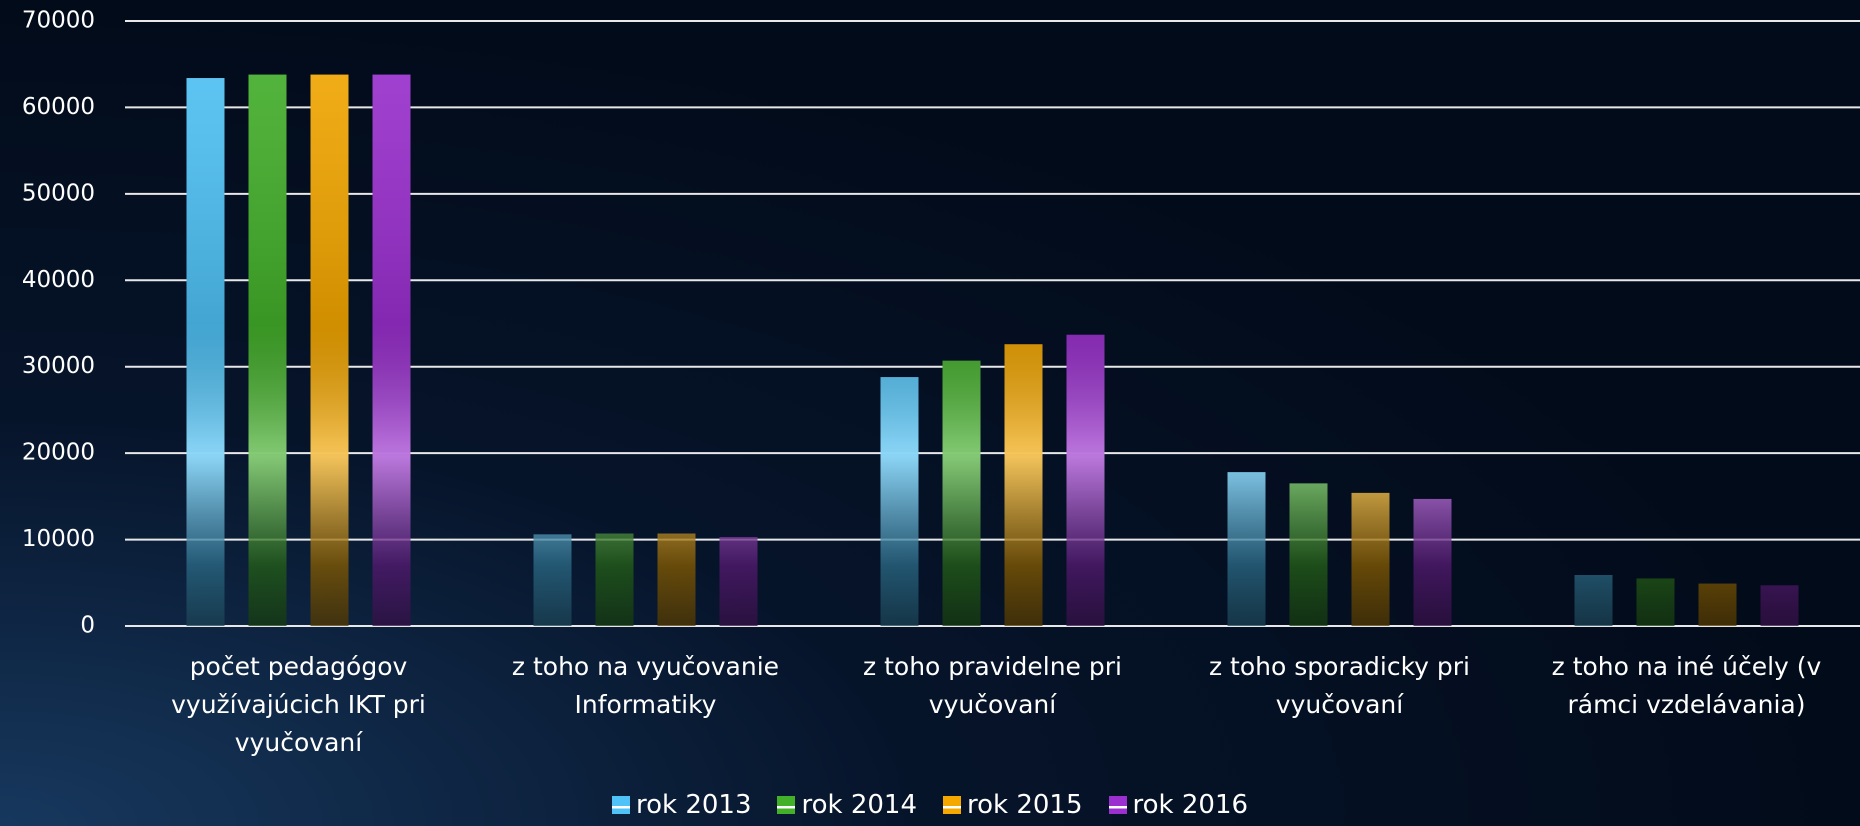 Image resolution: width=1860 pixels, height=826 pixels. I want to click on y-tick-label: 0, so click(87, 626).